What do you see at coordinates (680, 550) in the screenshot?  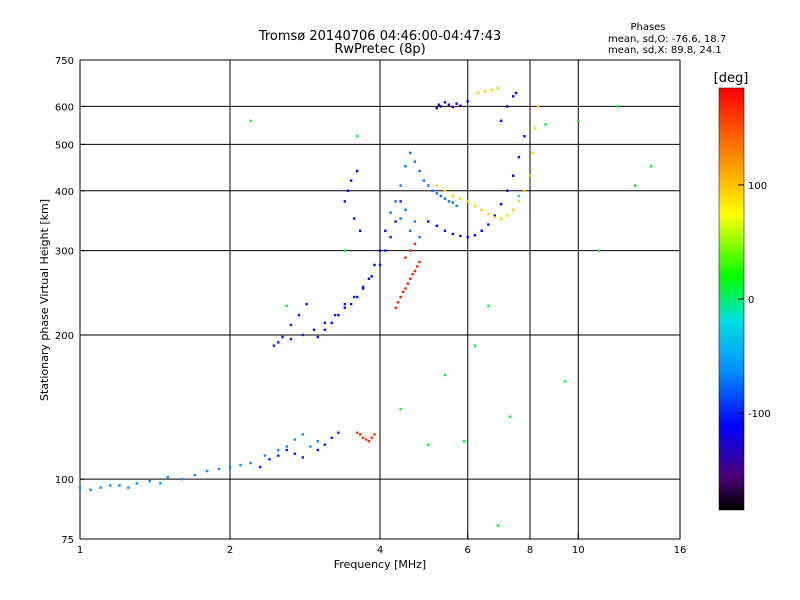 I see `x-tick-label: 16` at bounding box center [680, 550].